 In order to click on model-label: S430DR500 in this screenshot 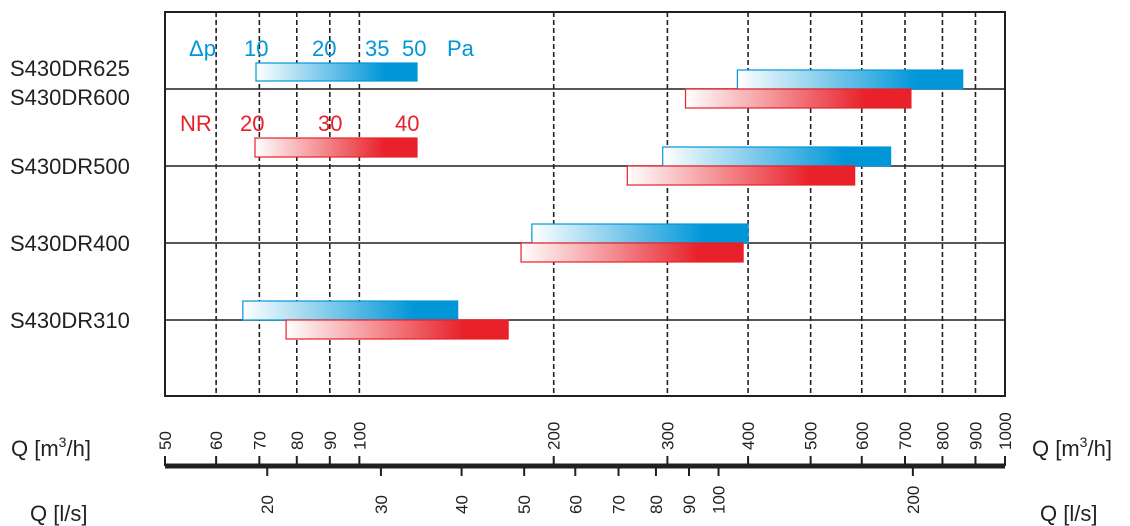, I will do `click(70, 166)`.